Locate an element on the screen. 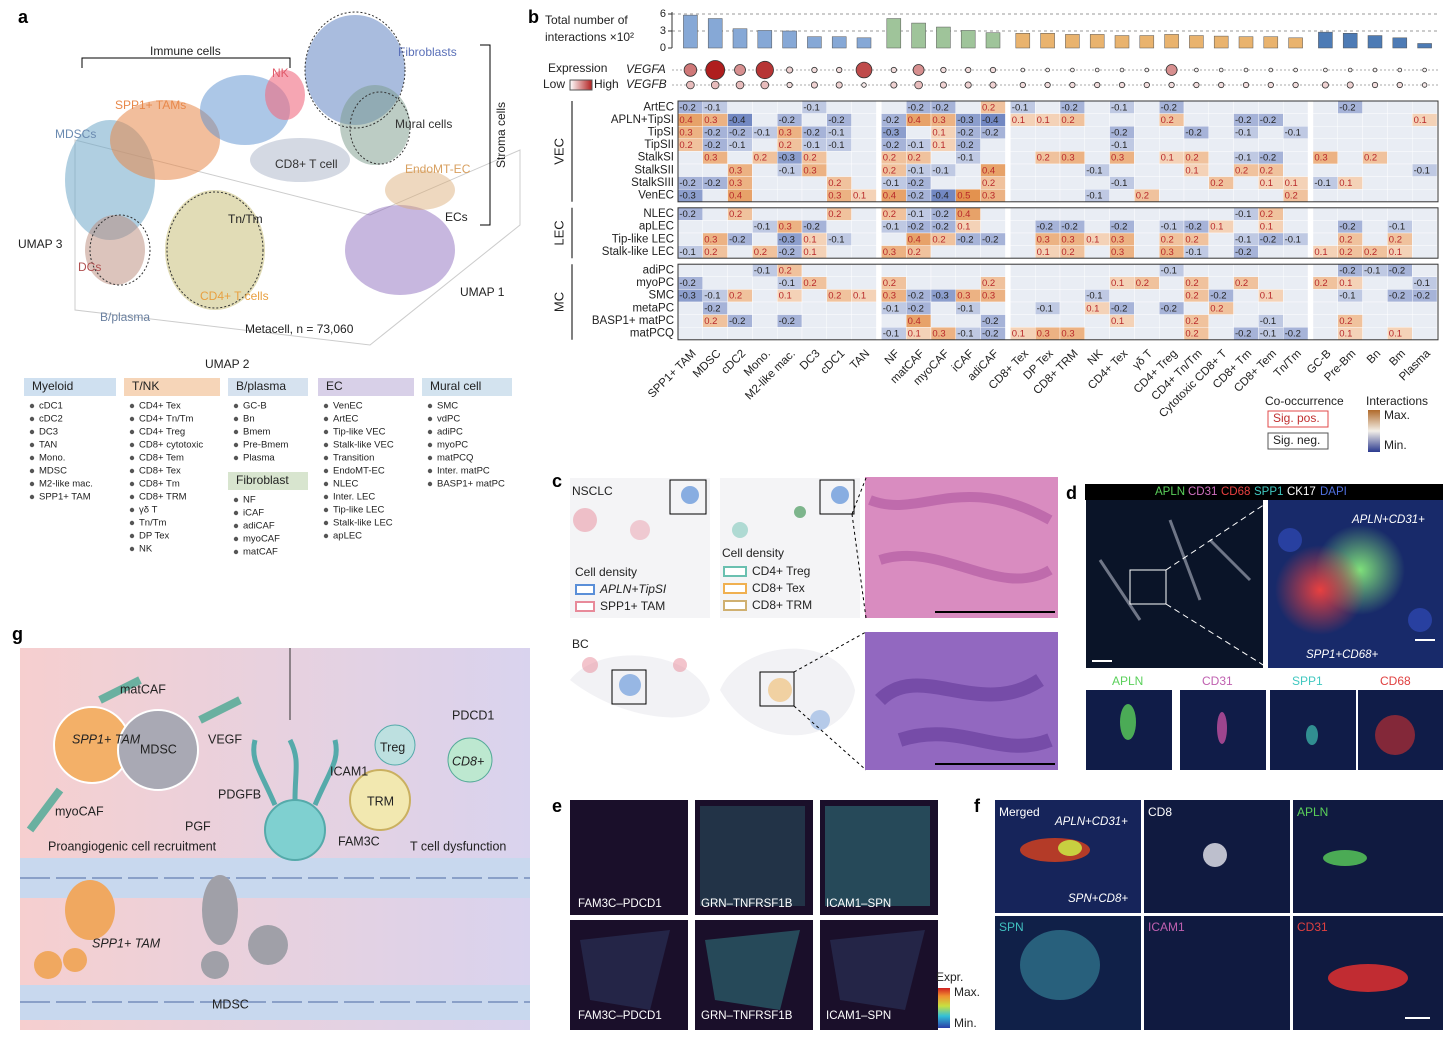 The image size is (1454, 1043). legend-item: GC-B is located at coordinates (255, 406).